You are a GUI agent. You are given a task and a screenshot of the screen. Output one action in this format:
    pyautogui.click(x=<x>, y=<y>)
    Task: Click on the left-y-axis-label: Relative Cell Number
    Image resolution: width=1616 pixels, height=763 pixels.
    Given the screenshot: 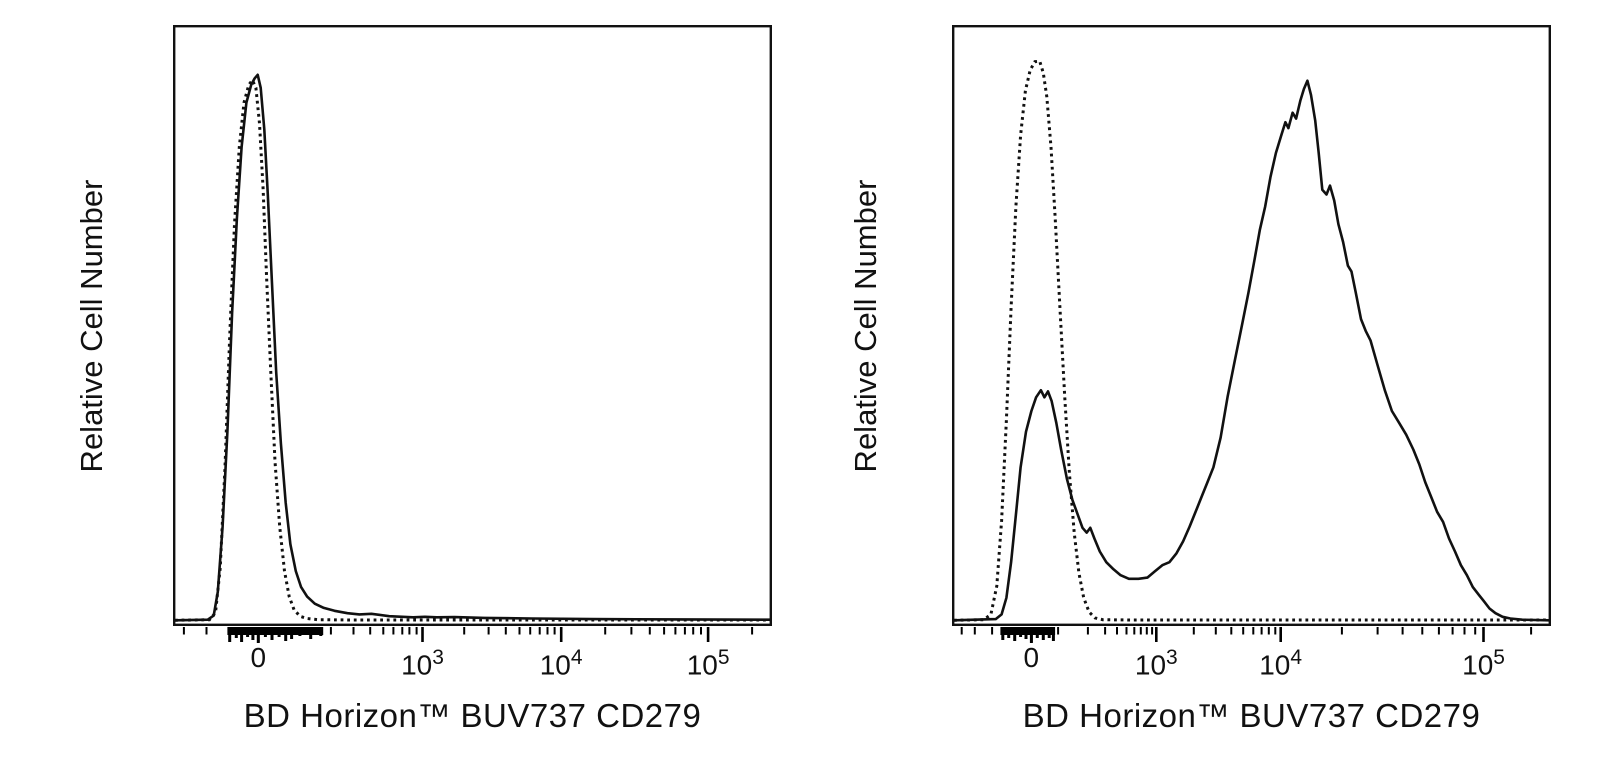 What is the action you would take?
    pyautogui.click(x=91, y=326)
    